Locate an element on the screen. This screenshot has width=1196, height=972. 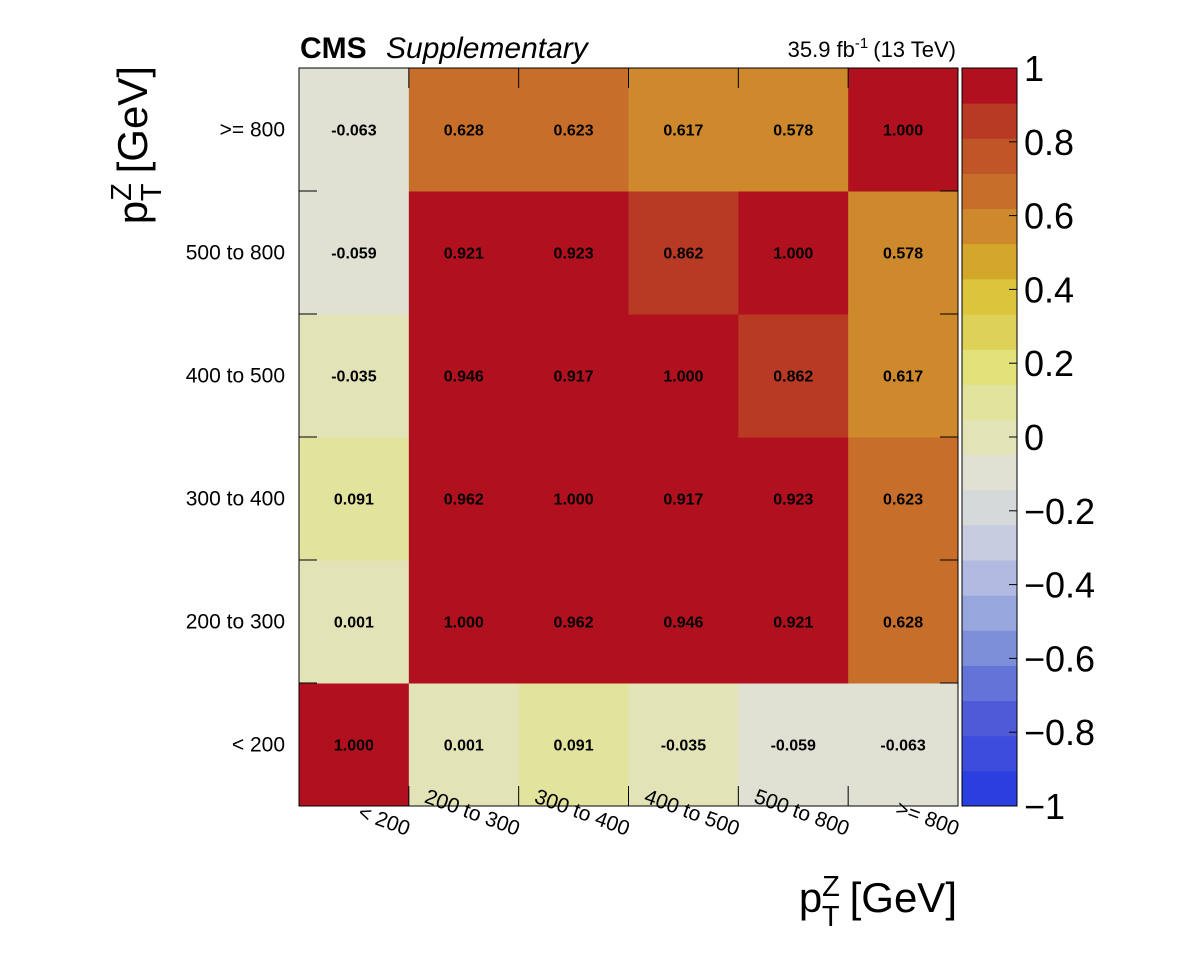
heatmap-cell-label: 0.946 is located at coordinates (464, 377).